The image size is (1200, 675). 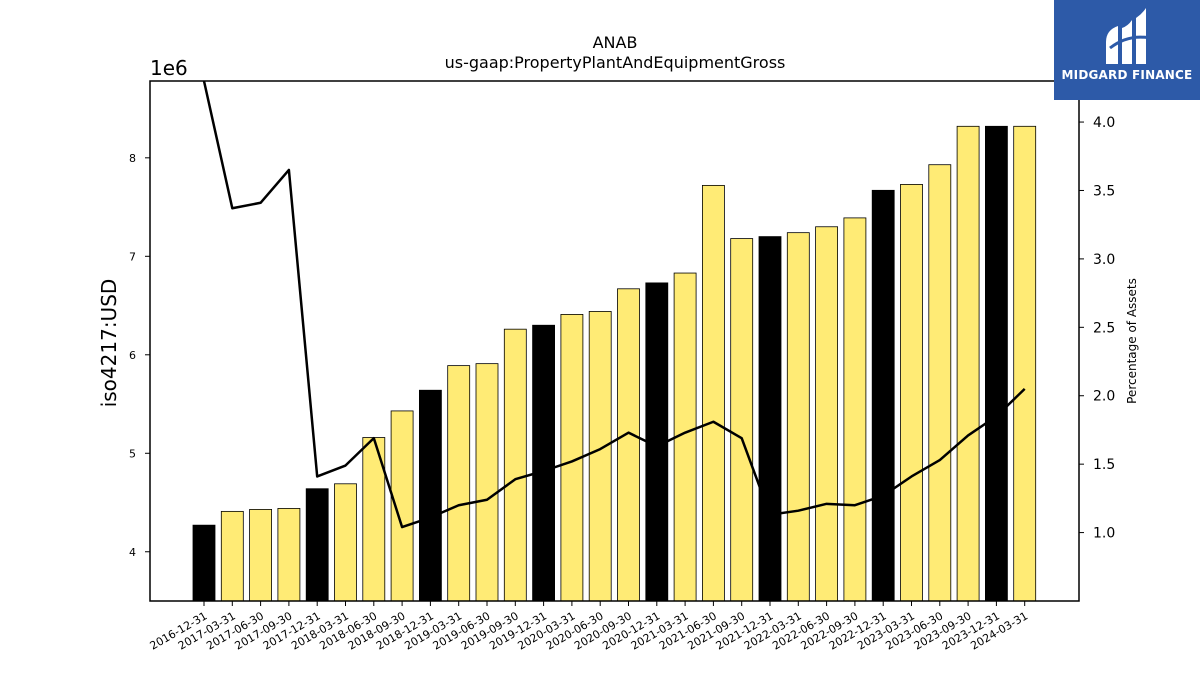 What do you see at coordinates (1104, 328) in the screenshot?
I see `y2-tick-label: 2.5` at bounding box center [1104, 328].